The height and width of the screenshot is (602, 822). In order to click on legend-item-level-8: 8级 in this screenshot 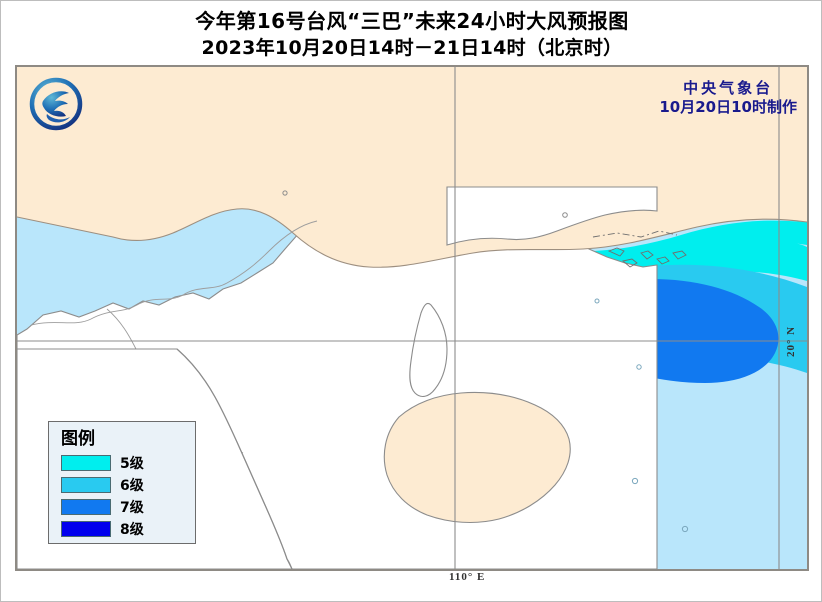, I will do `click(128, 528)`.